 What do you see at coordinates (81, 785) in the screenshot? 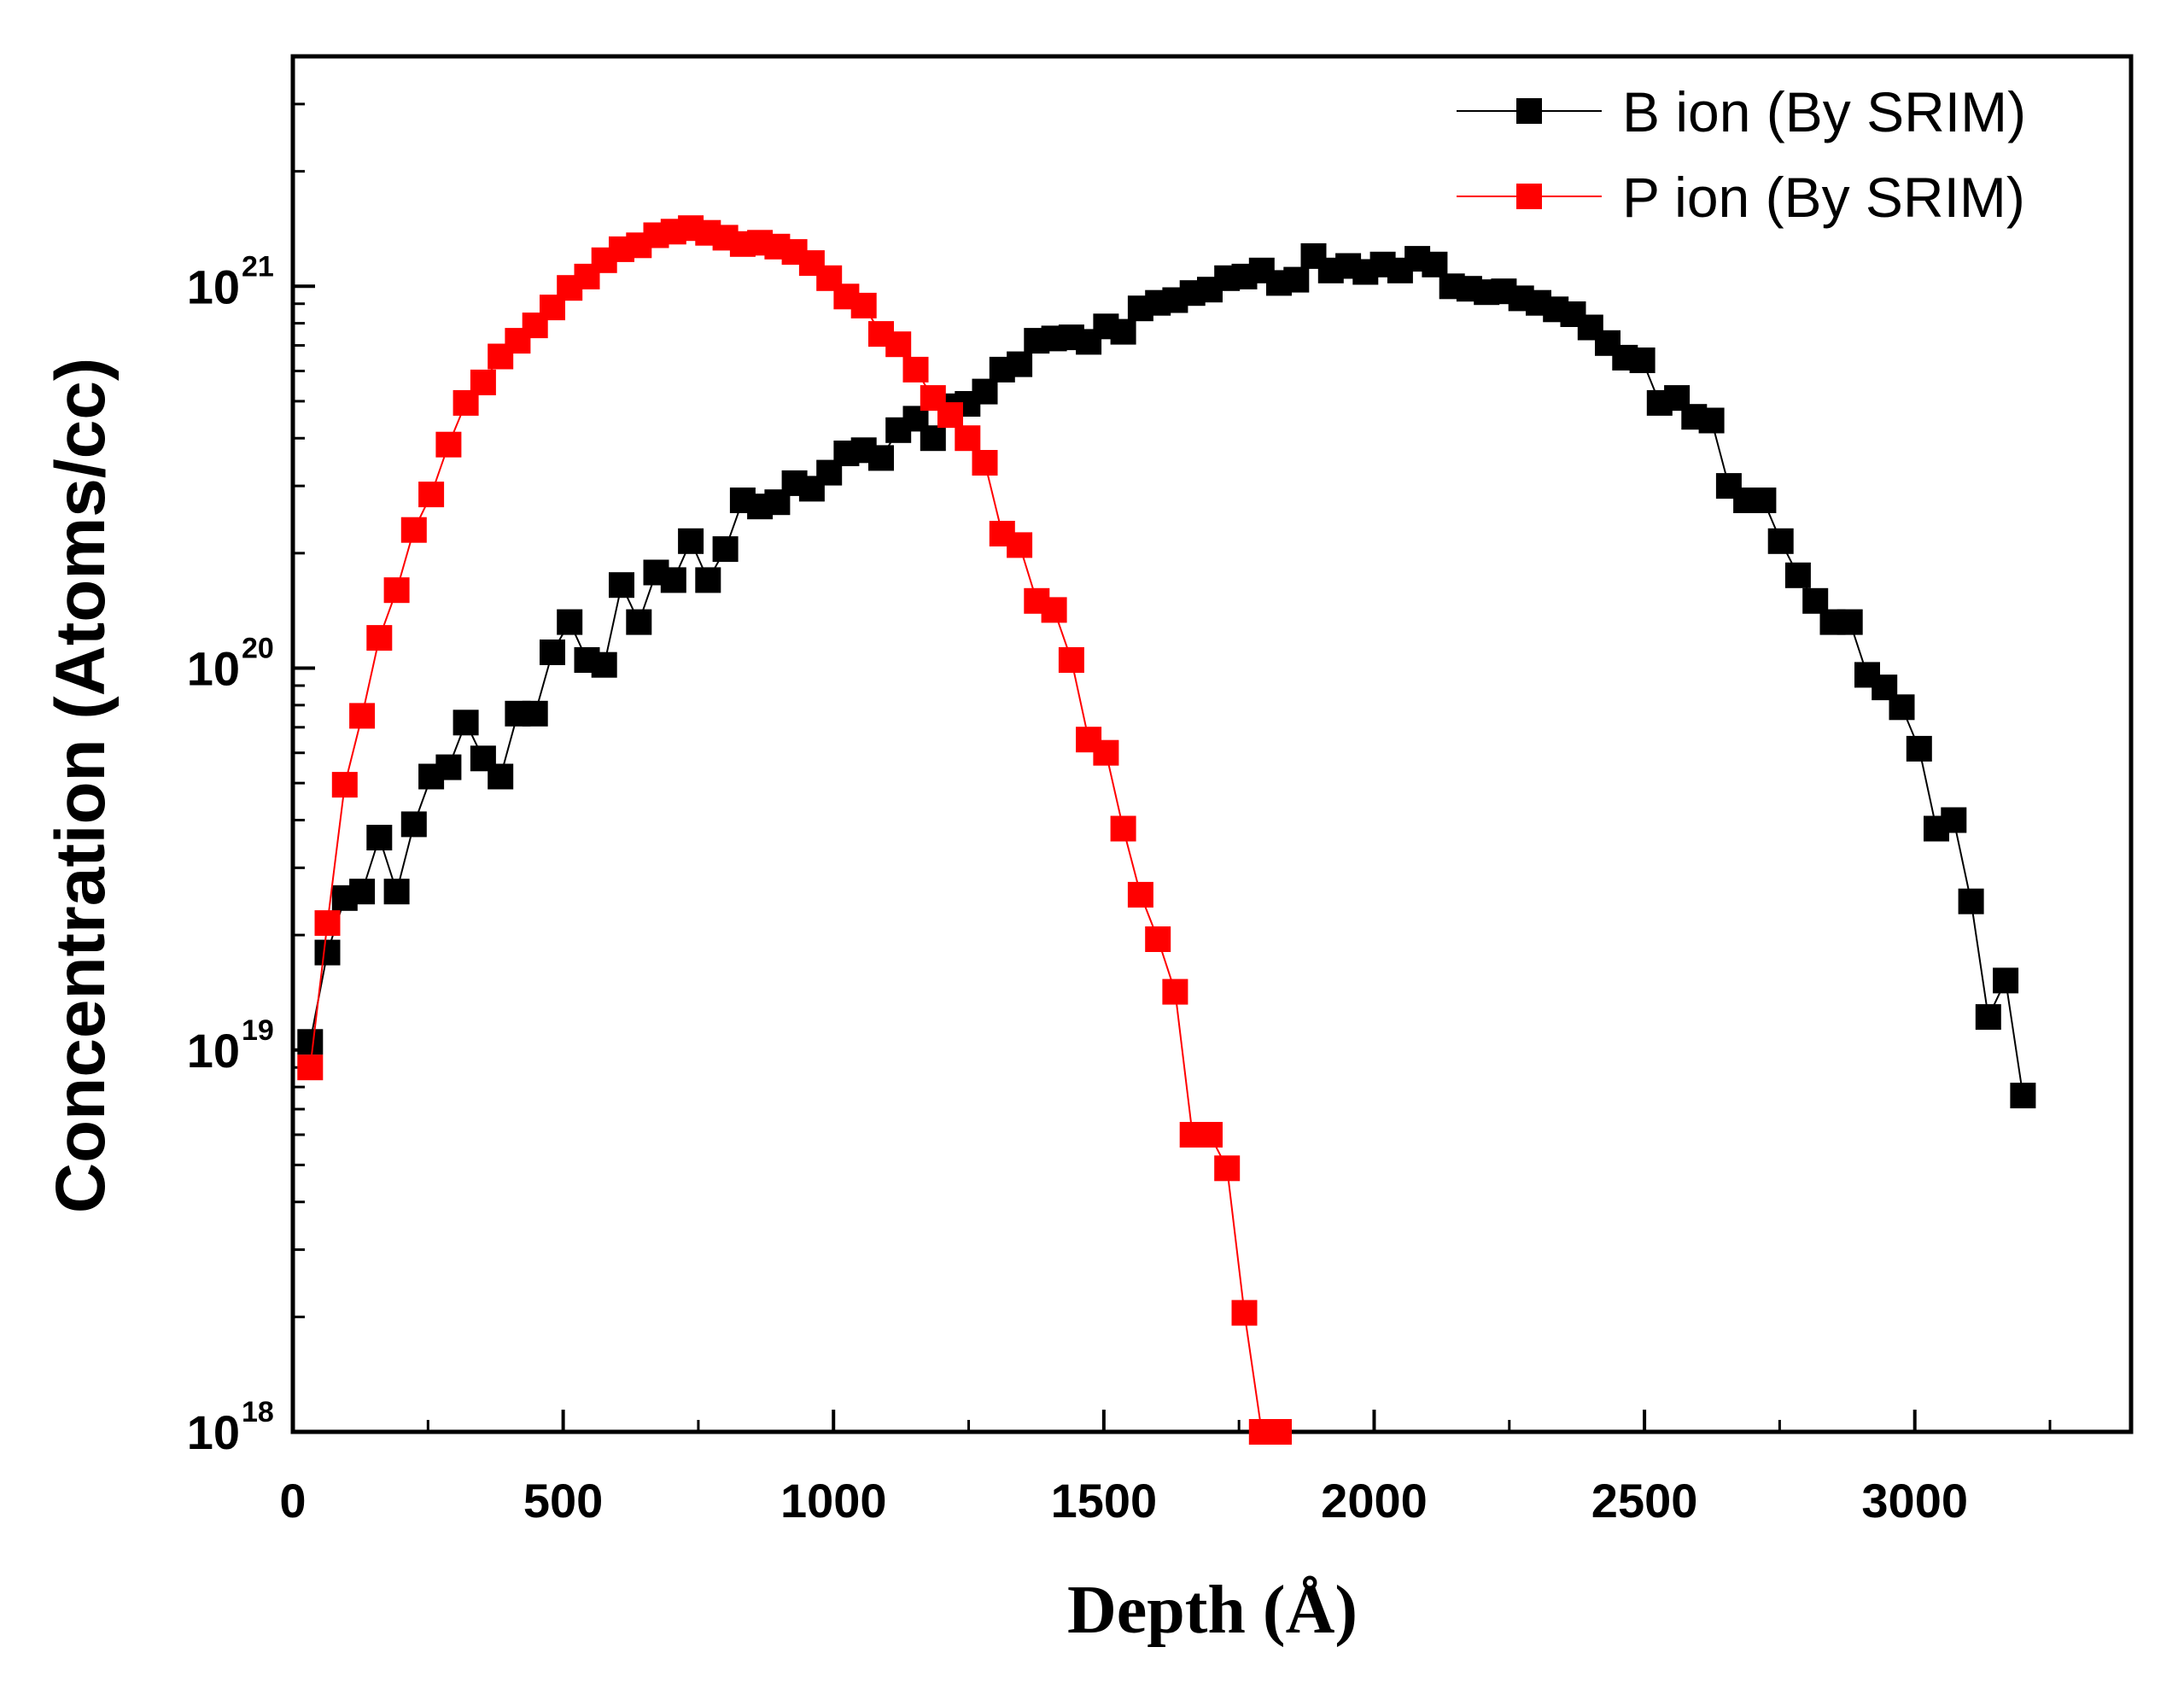
I see `y-axis-label: Concentration (Atoms/cc)` at bounding box center [81, 785].